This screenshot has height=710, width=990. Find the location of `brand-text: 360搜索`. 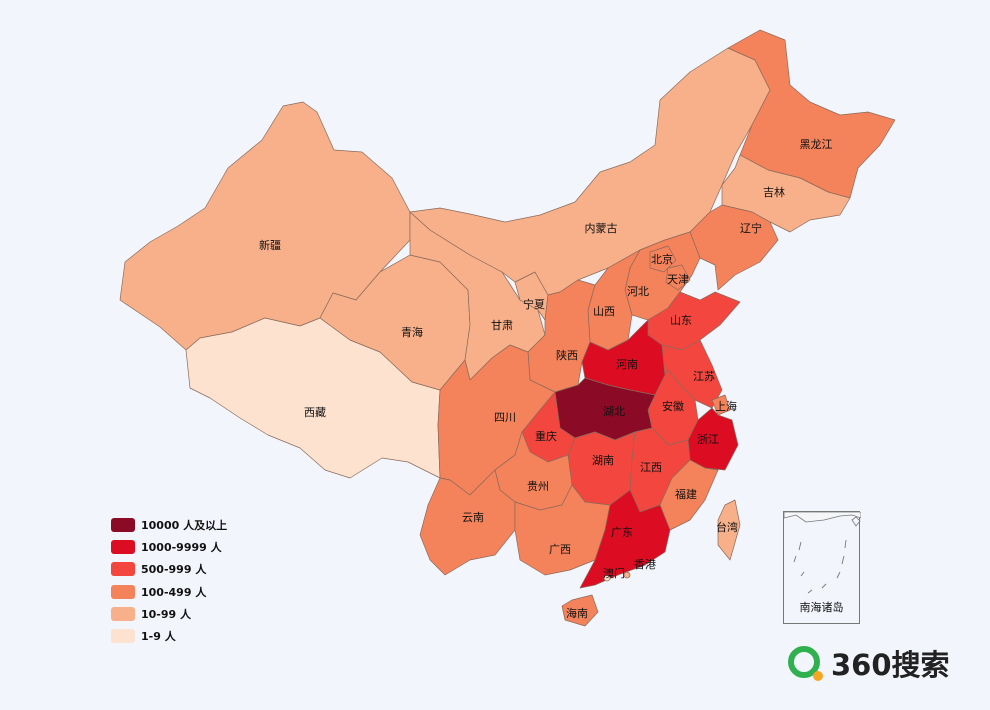

brand-text: 360搜索 is located at coordinates (890, 665).